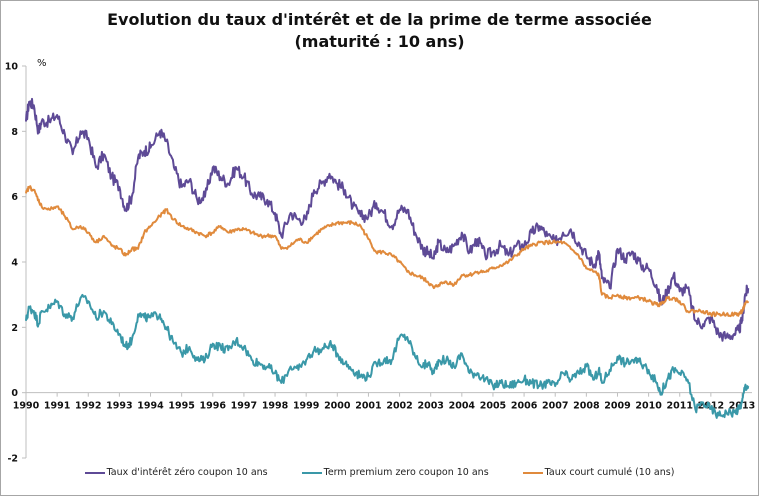 The width and height of the screenshot is (759, 496). I want to click on legend-label-interest-rate: Taux d'intérêt zéro coupon 10 ans, so click(187, 472).